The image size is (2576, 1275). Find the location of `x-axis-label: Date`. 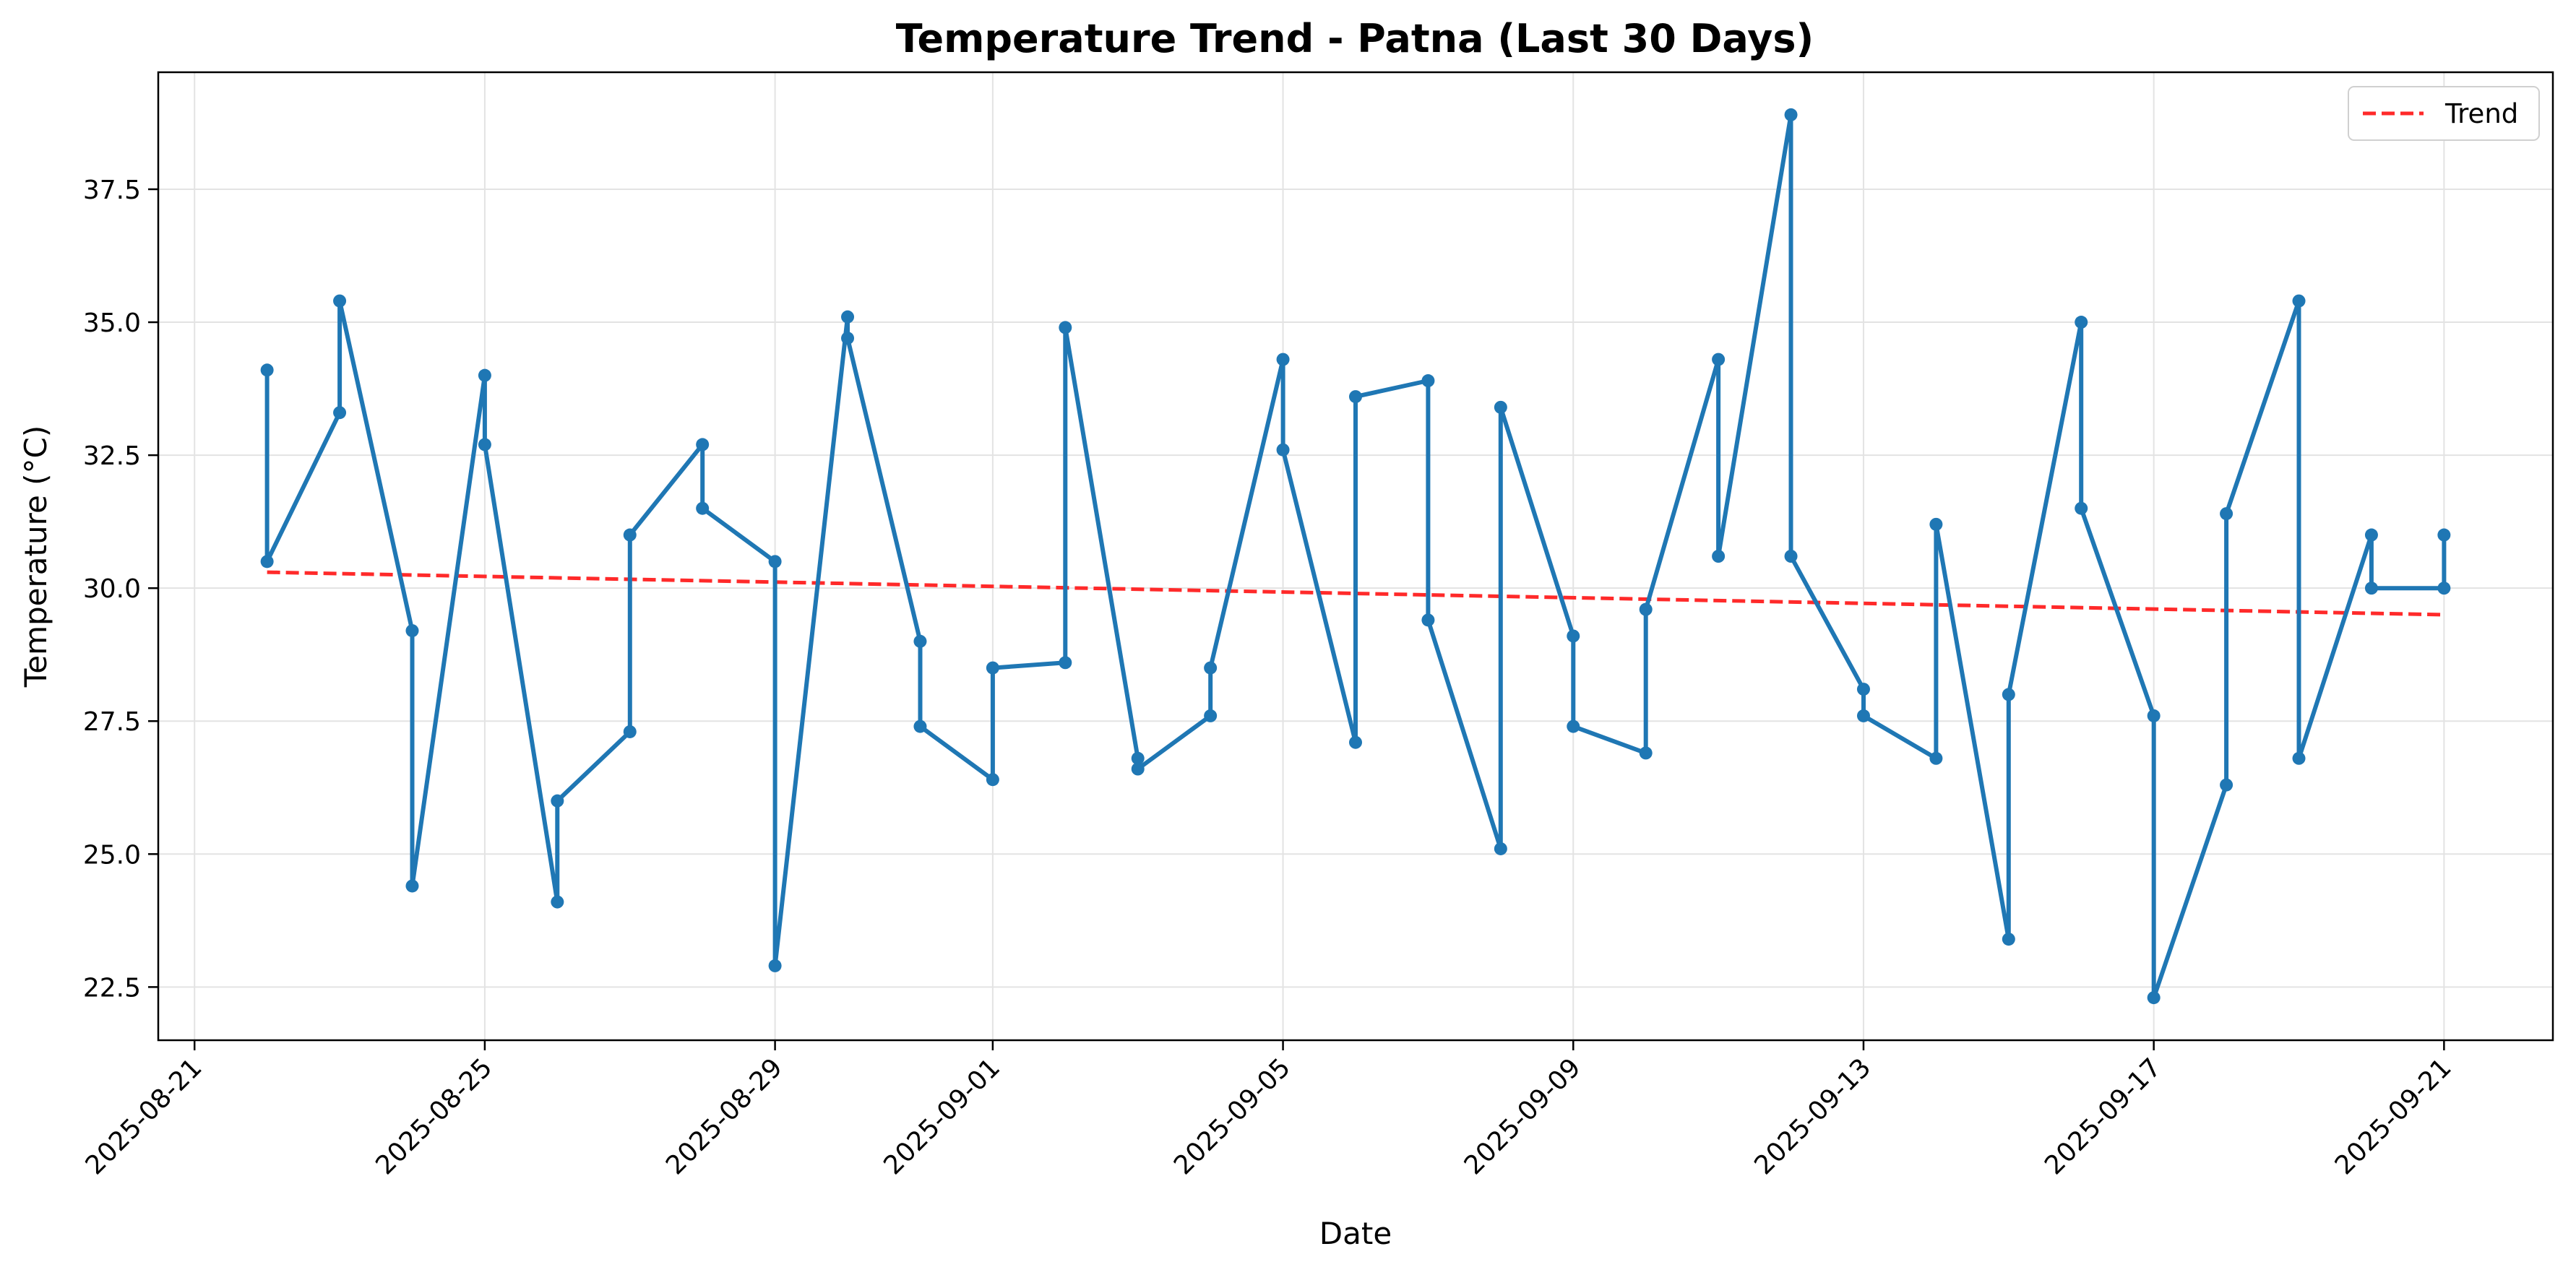

x-axis-label: Date is located at coordinates (1355, 1233).